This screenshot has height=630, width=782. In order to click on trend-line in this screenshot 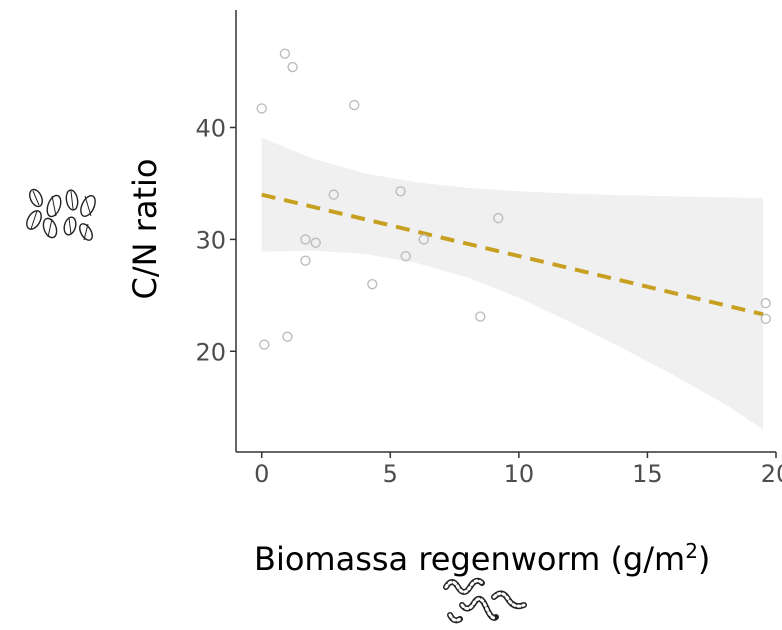, I will do `click(512, 254)`.